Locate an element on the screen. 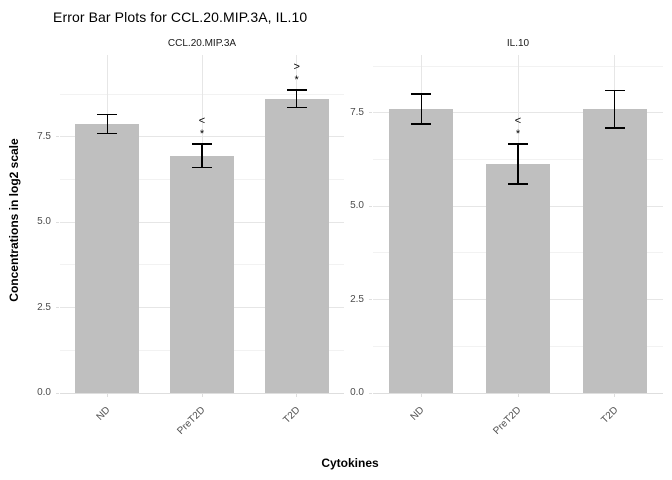 The width and height of the screenshot is (672, 480). facet-label-ccl20: CCL.20.MIP.3A is located at coordinates (202, 43).